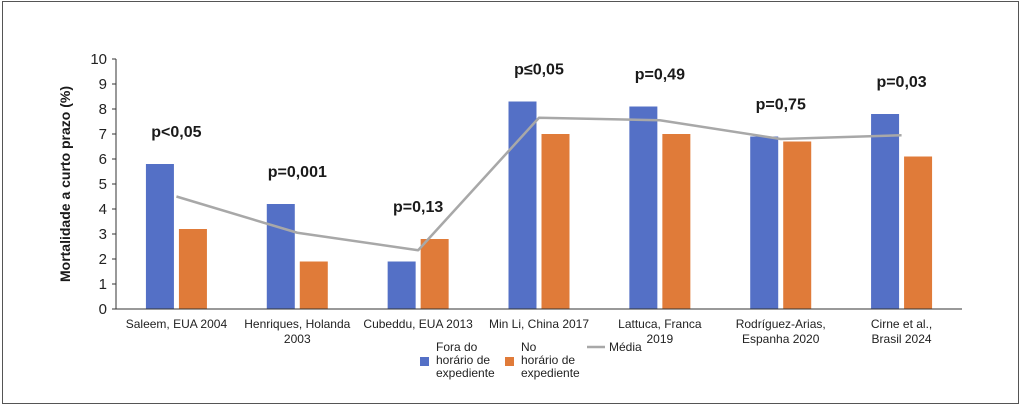  I want to click on y-tick-label: 1, so click(103, 284).